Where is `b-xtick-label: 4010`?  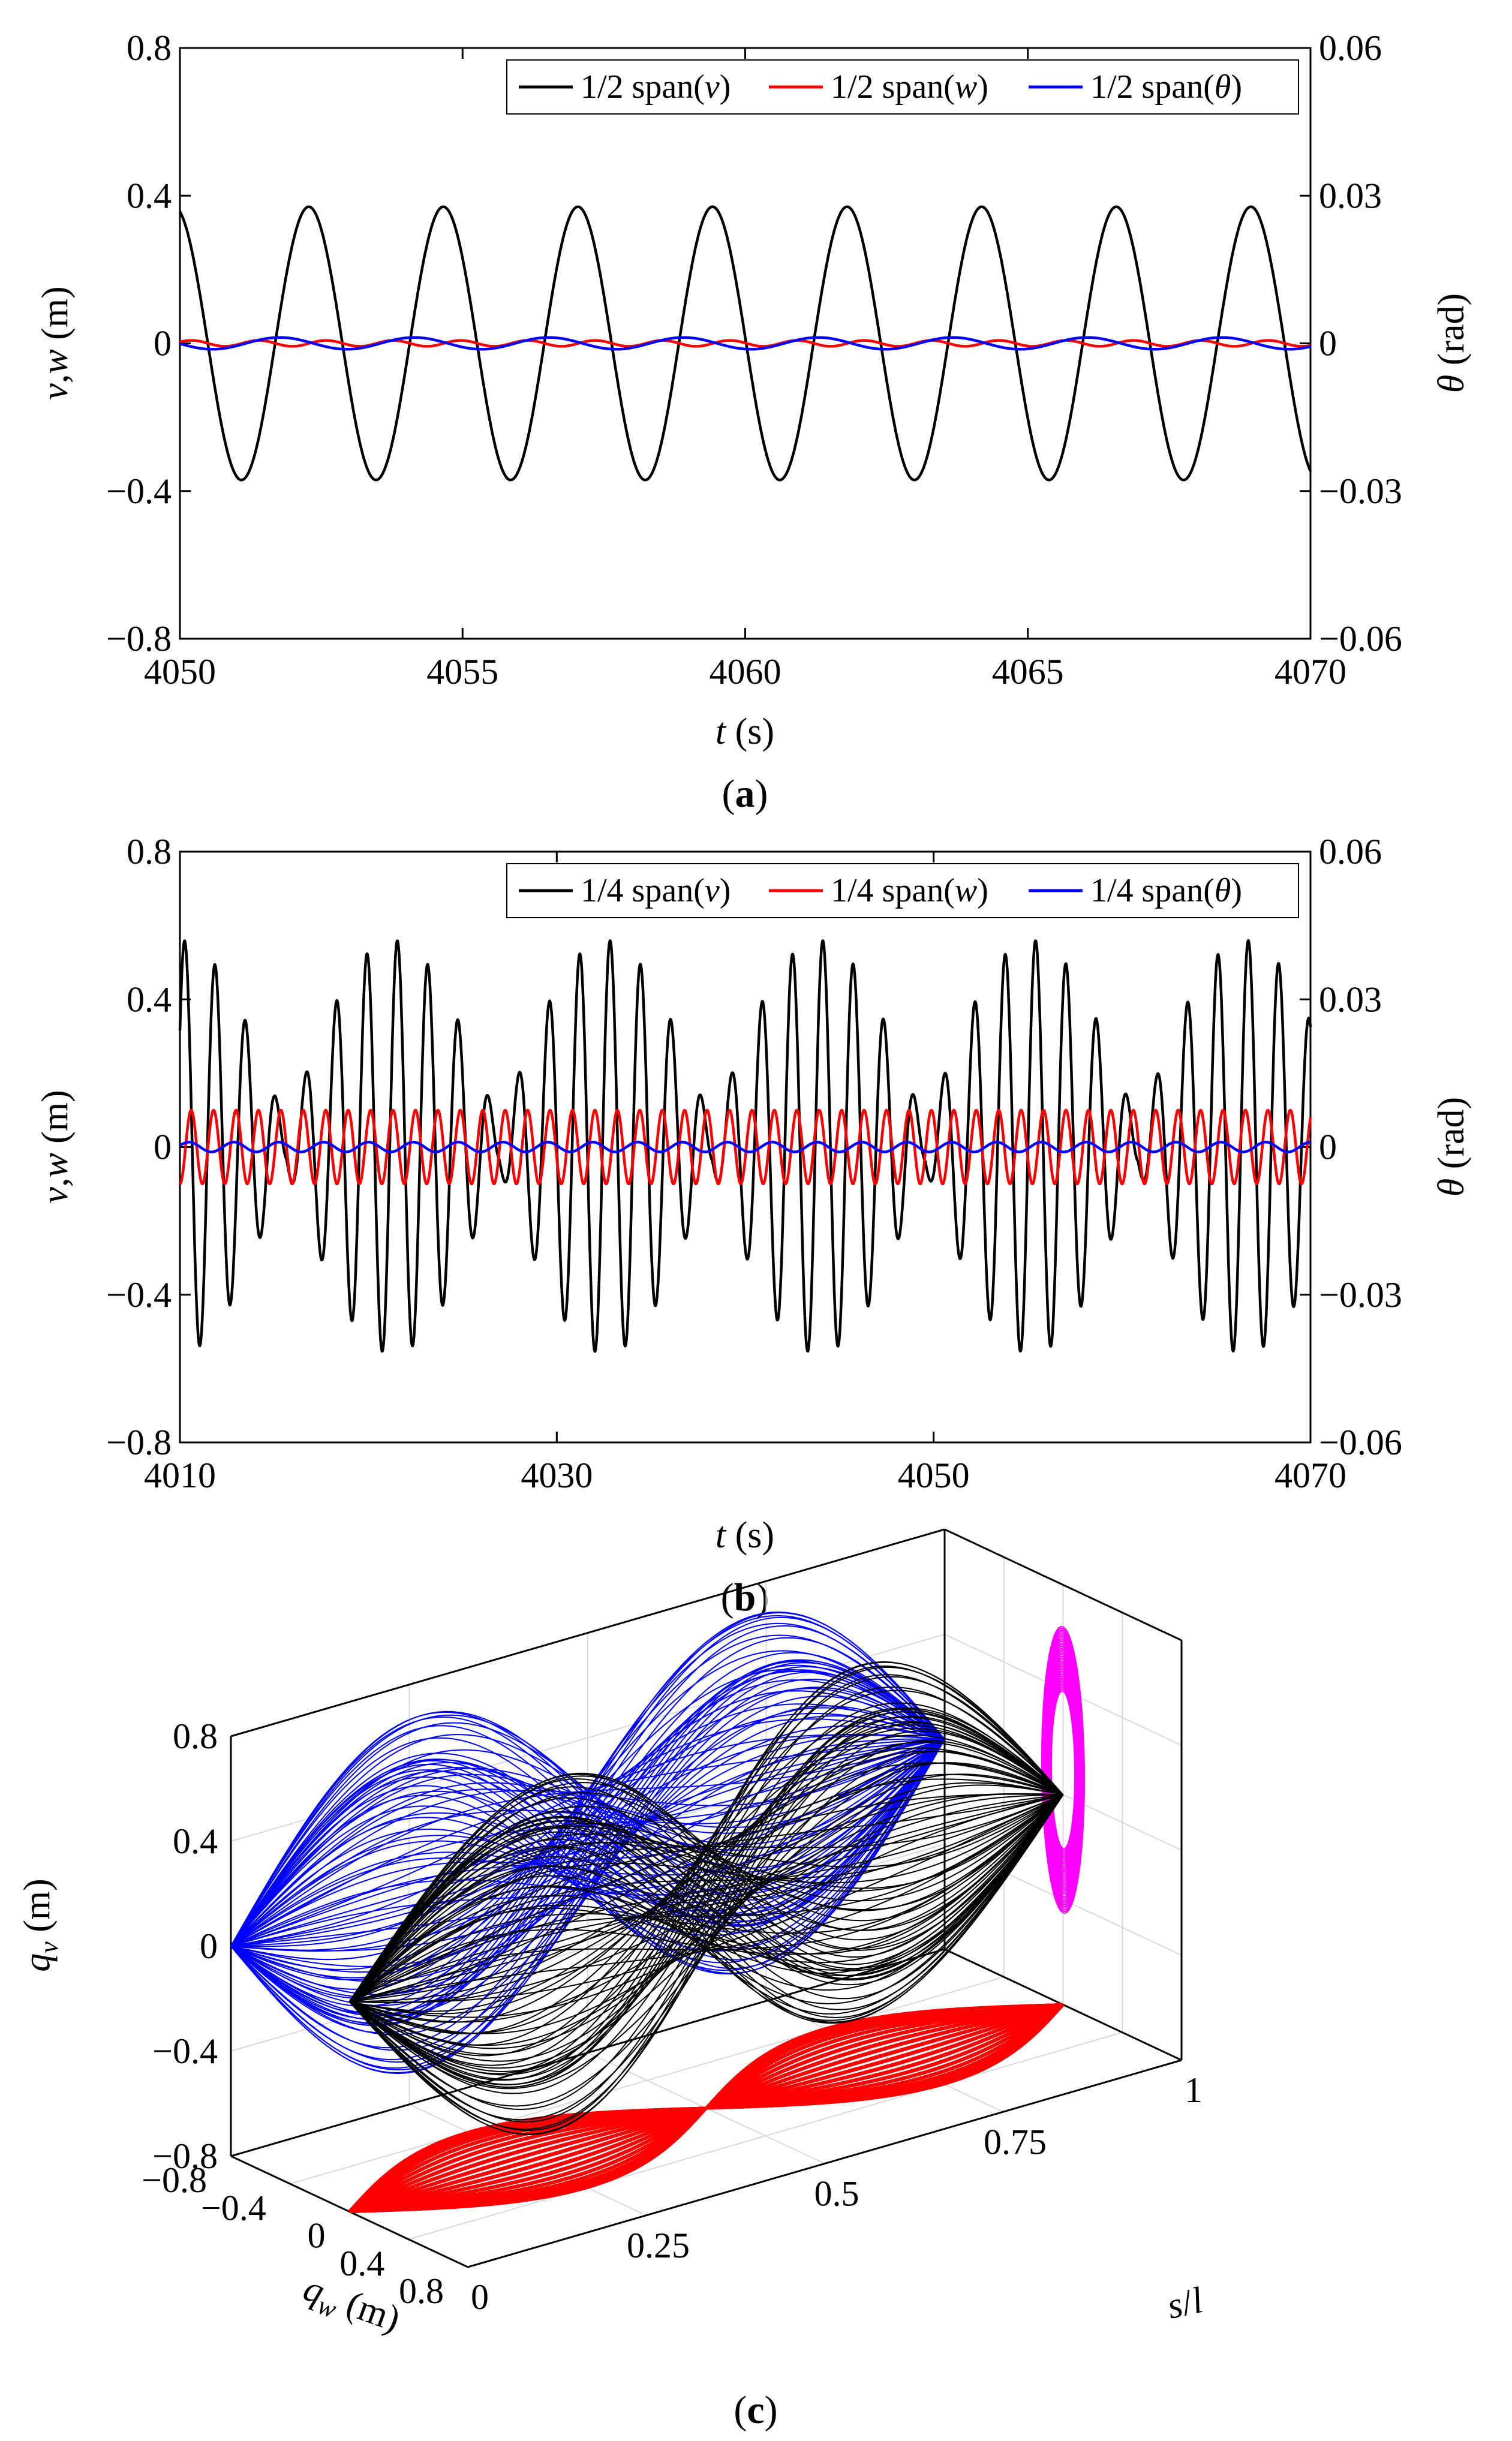
b-xtick-label: 4010 is located at coordinates (180, 1475).